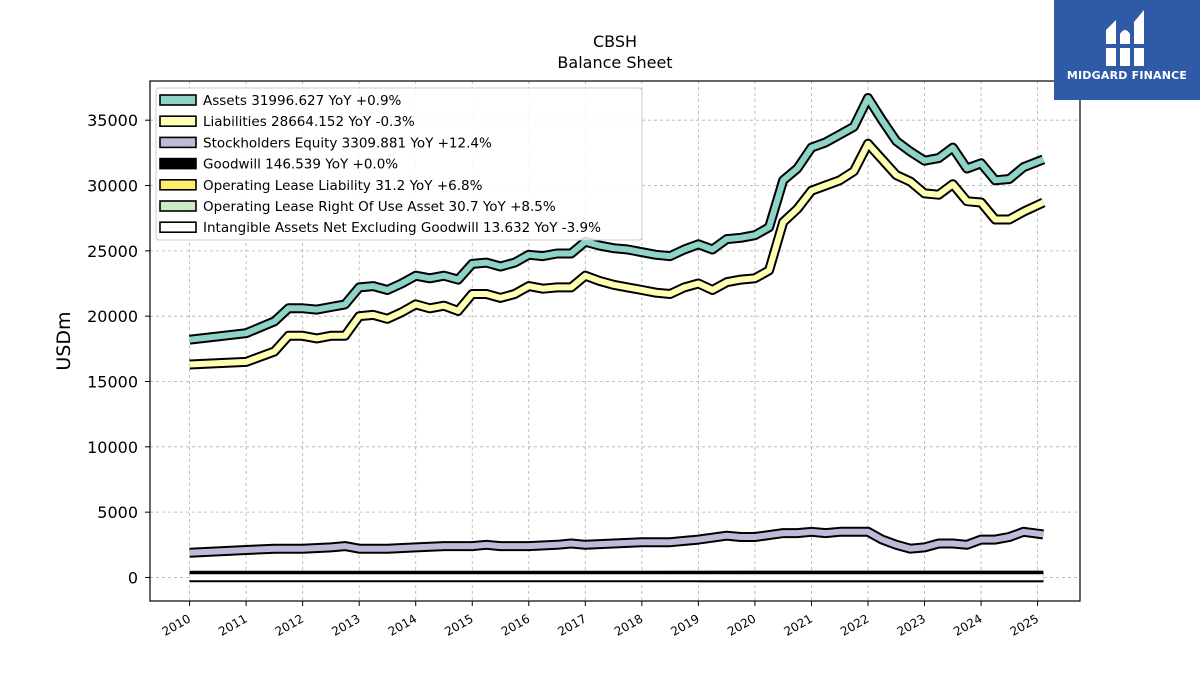  Describe the element at coordinates (118, 349) in the screenshot. I see `y-axis-ticks: 0 5000 10000 15000 20000 25000 30000 35000` at that location.